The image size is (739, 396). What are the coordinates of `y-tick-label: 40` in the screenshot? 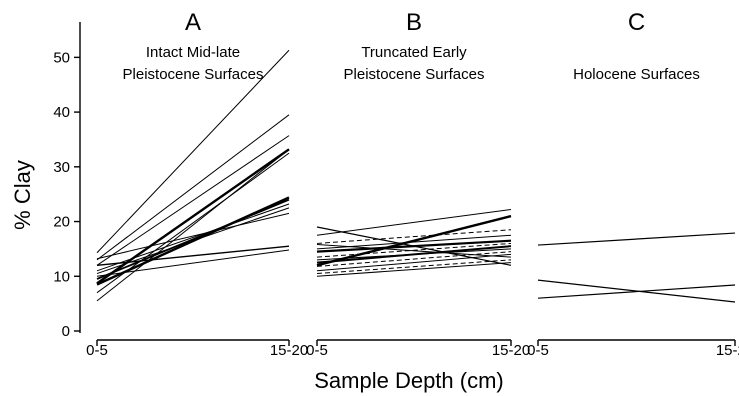 It's located at (61, 112).